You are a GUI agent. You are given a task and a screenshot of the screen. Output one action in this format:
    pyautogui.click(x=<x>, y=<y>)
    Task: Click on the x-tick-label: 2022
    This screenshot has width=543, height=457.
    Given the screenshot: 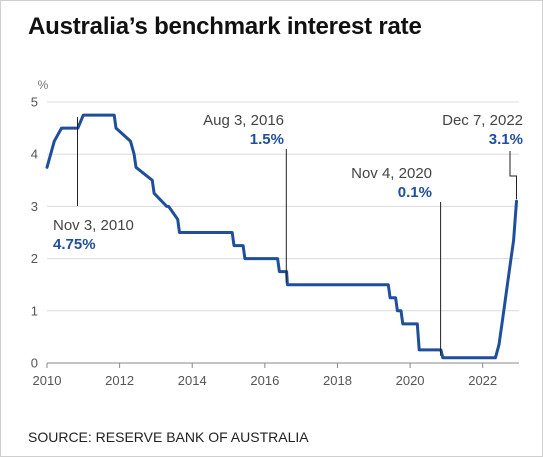 What is the action you would take?
    pyautogui.click(x=482, y=380)
    